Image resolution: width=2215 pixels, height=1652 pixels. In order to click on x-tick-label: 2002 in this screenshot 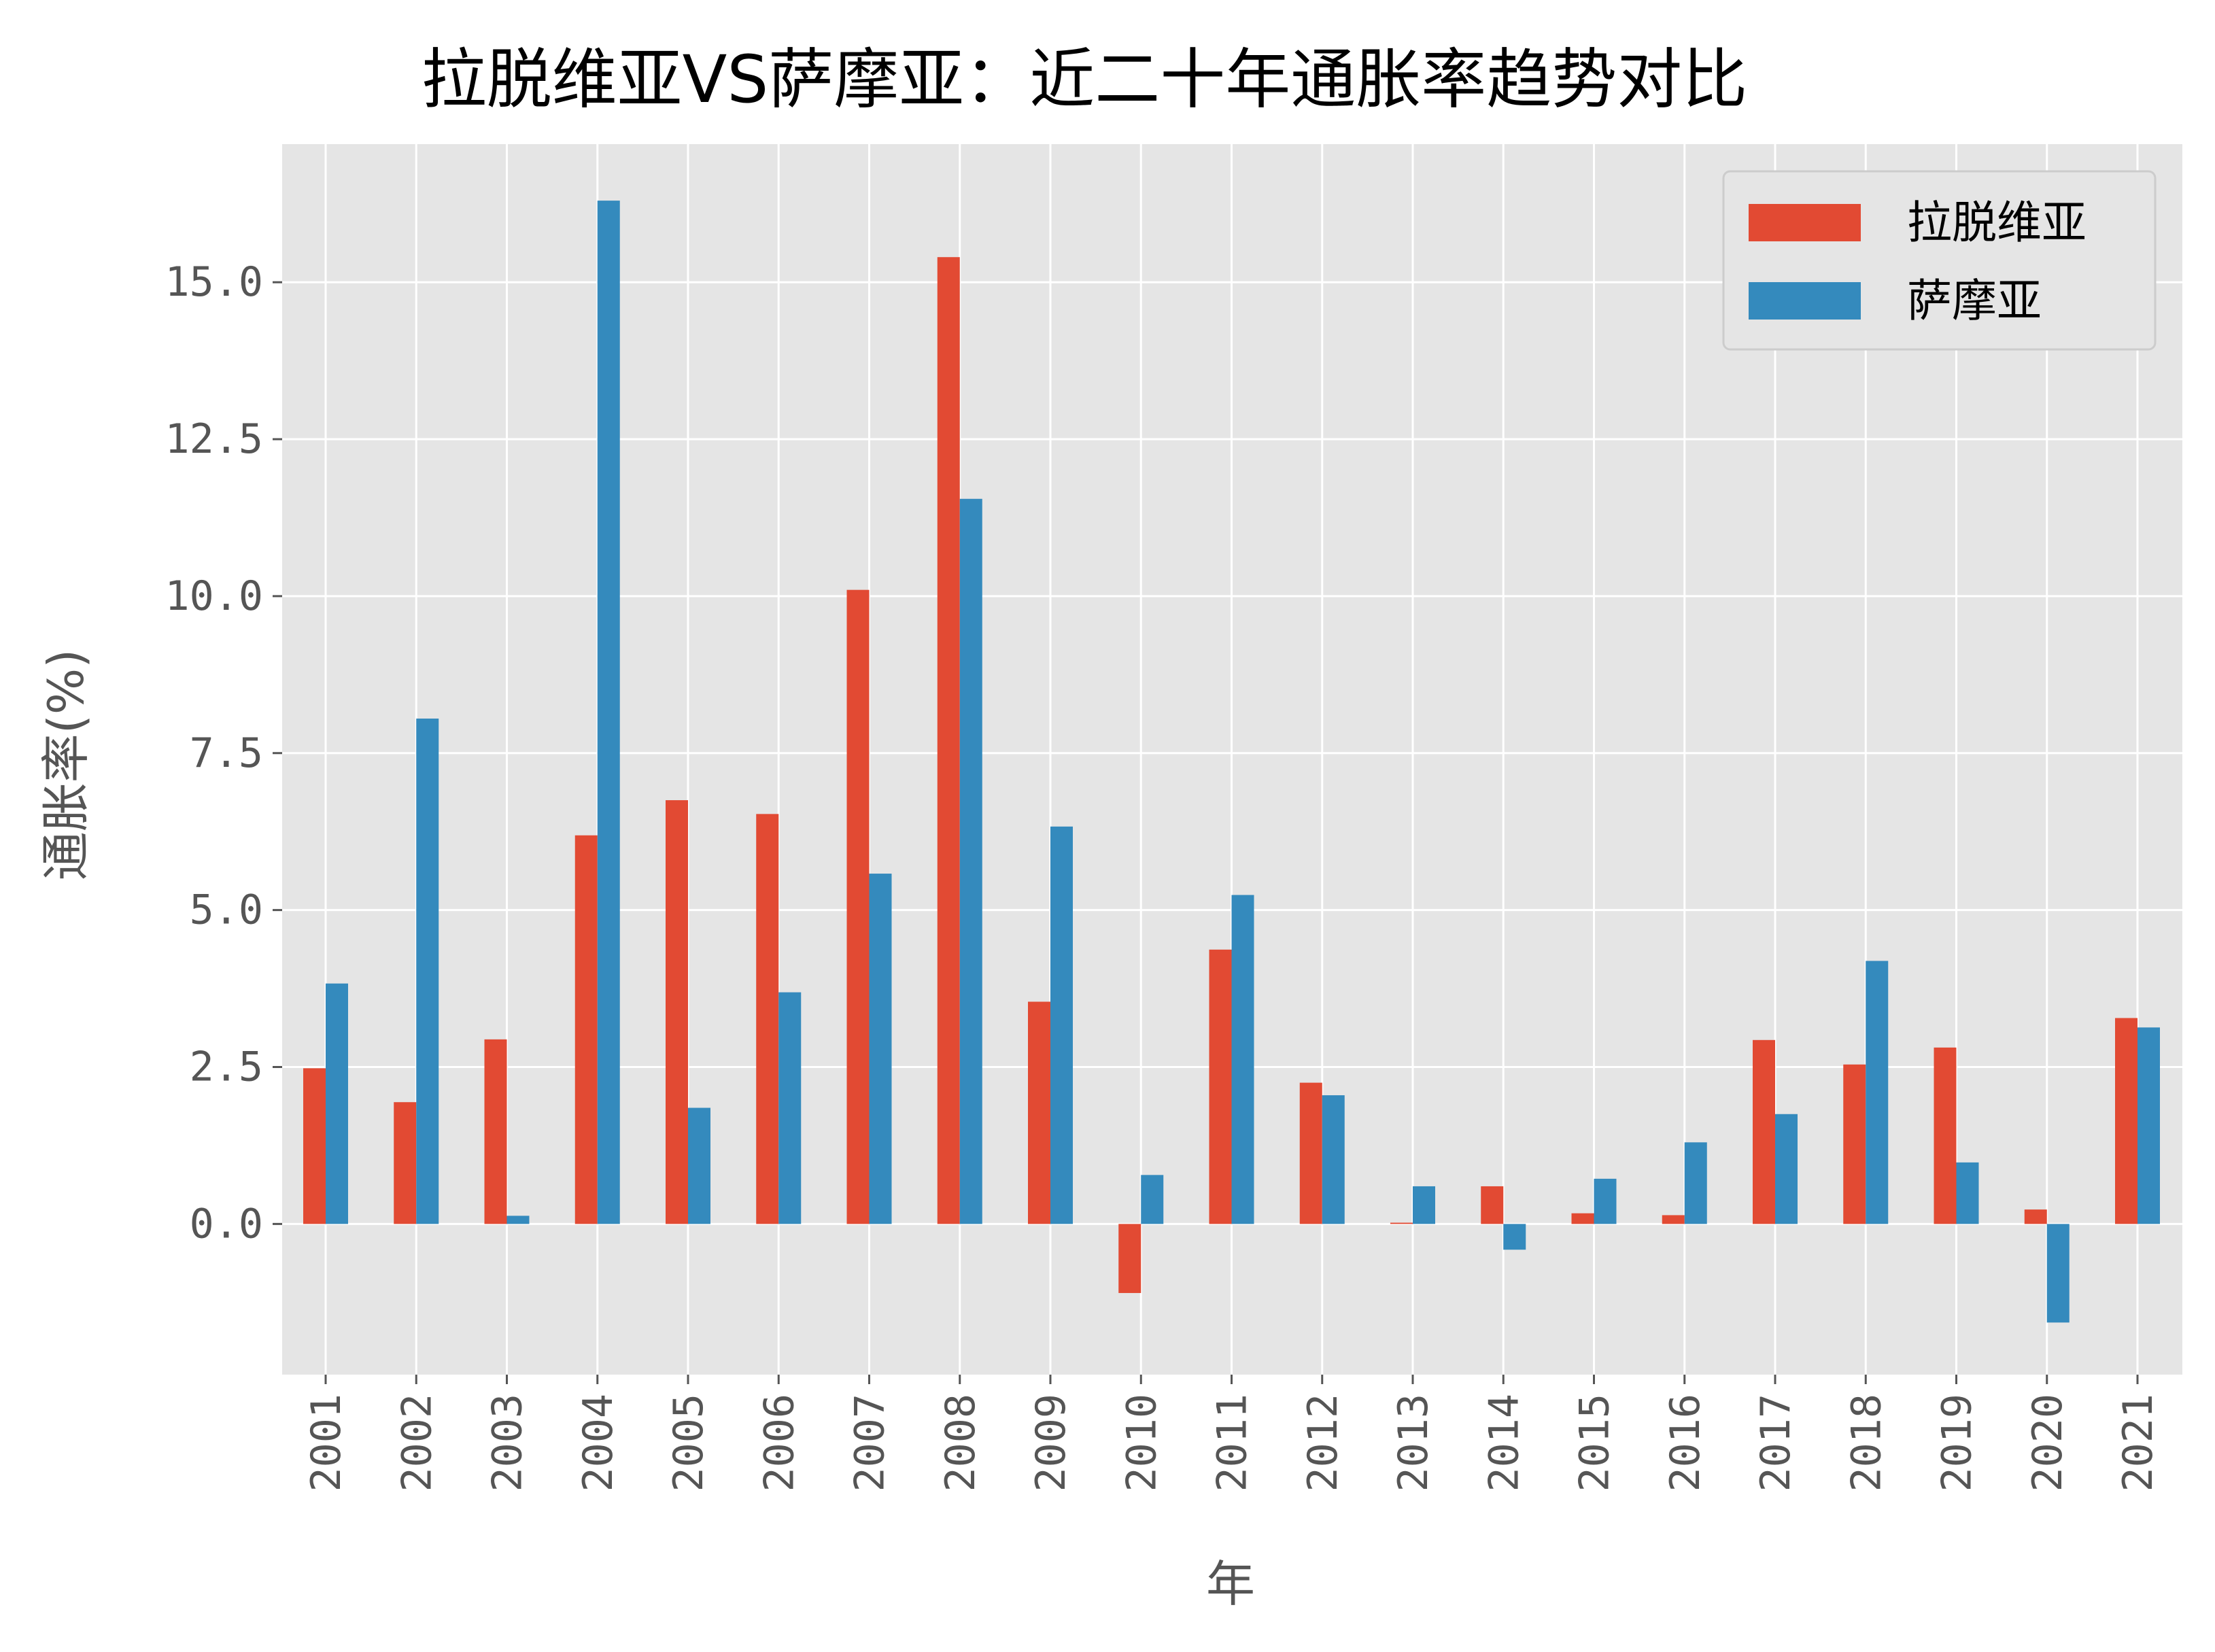, I will do `click(417, 1443)`.